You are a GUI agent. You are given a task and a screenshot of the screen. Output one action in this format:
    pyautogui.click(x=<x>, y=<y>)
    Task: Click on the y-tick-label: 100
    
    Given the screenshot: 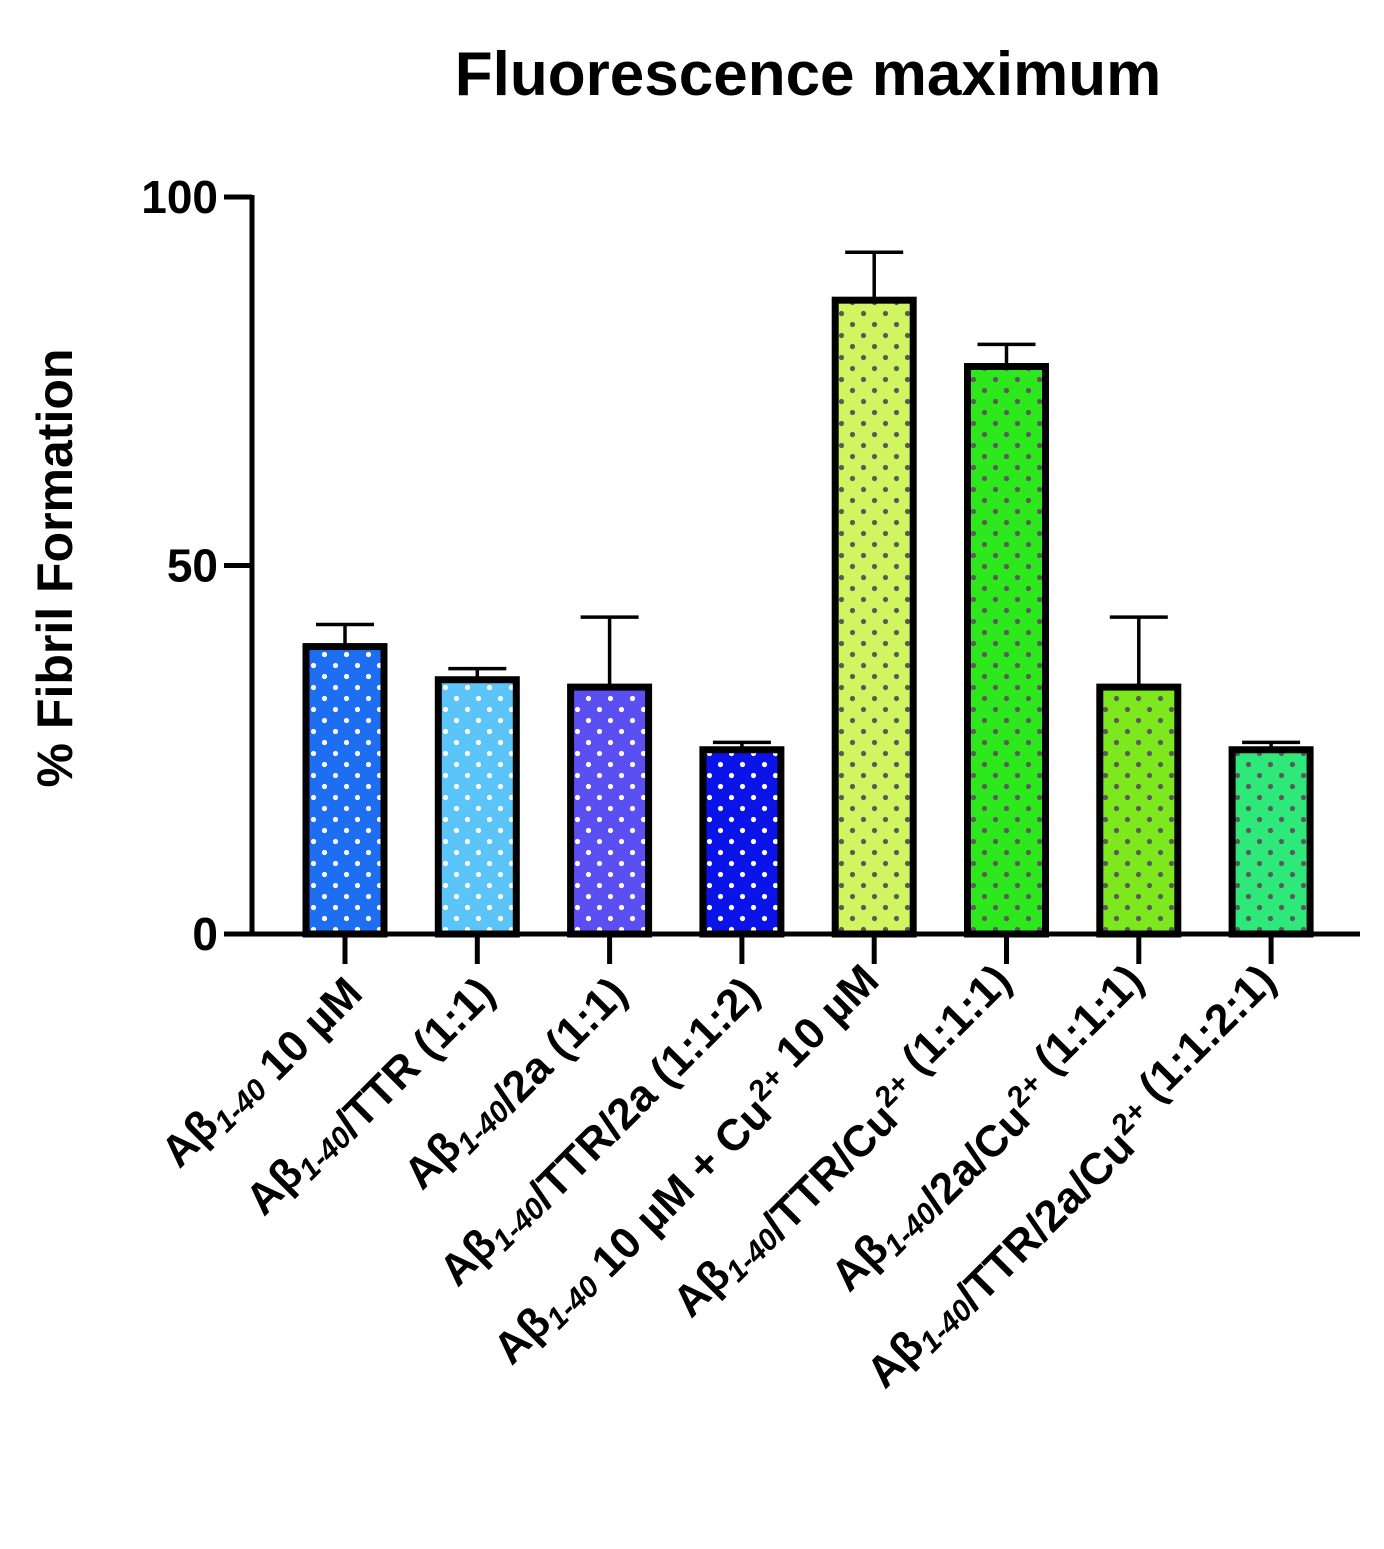 What is the action you would take?
    pyautogui.click(x=179, y=197)
    